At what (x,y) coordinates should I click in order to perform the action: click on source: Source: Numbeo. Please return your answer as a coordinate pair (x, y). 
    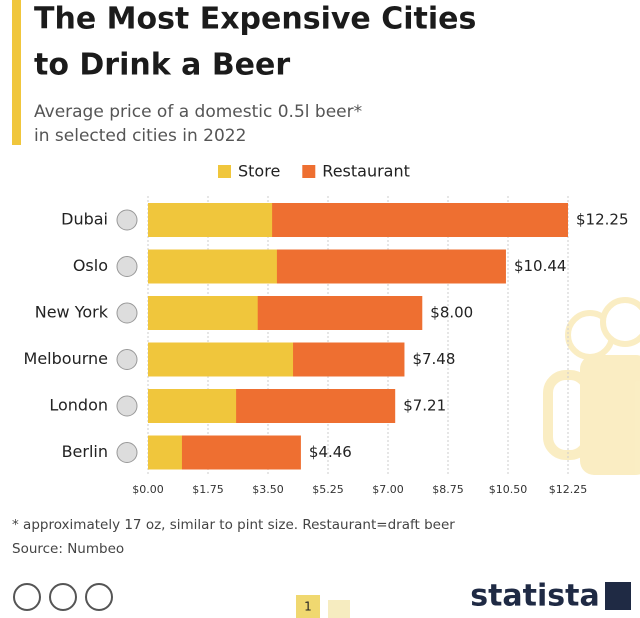
    Looking at the image, I should click on (68, 549).